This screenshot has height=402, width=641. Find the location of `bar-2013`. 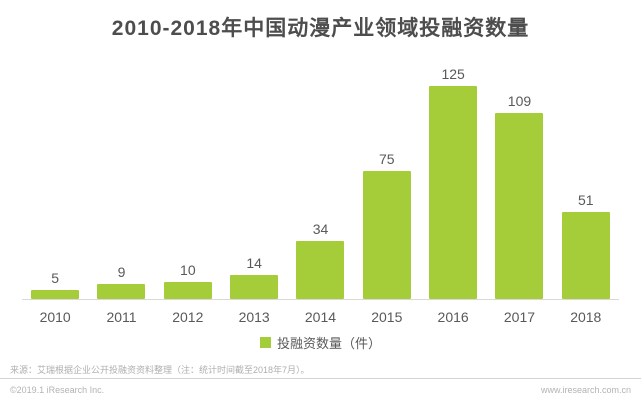

bar-2013 is located at coordinates (254, 287).